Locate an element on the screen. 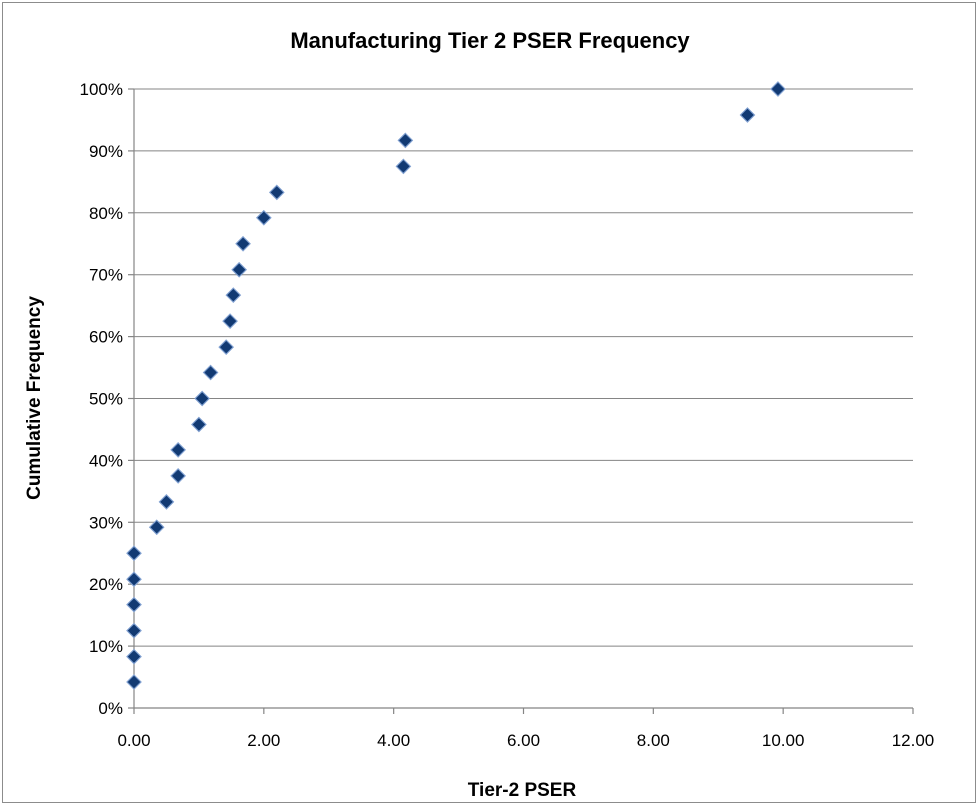 The width and height of the screenshot is (978, 805). y-axis-title: Cumulative Frequency is located at coordinates (34, 398).